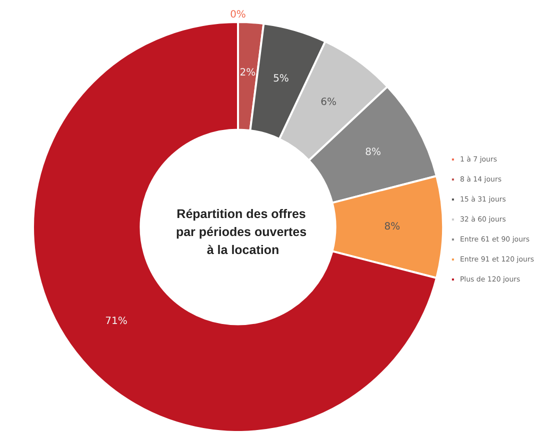 This screenshot has width=553, height=439. I want to click on text: 0%, so click(238, 15).